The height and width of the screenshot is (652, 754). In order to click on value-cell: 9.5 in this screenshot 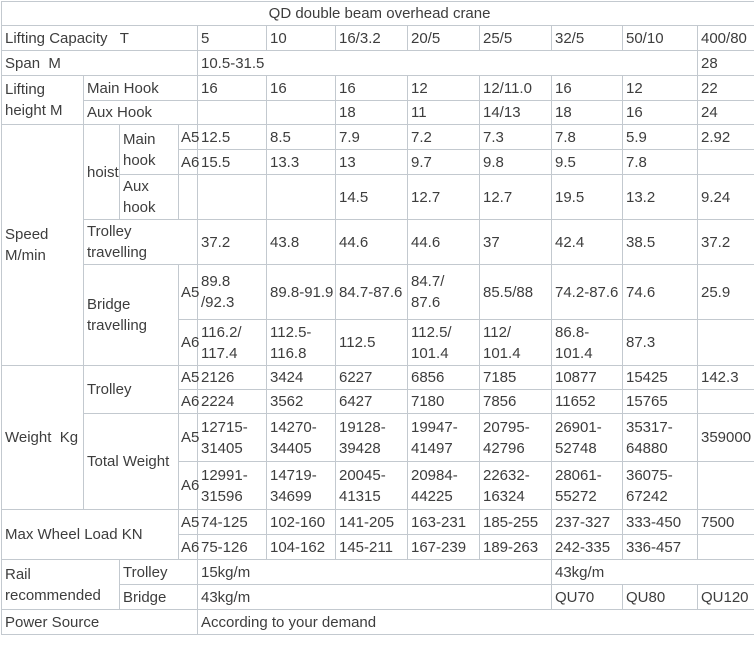, I will do `click(587, 162)`.